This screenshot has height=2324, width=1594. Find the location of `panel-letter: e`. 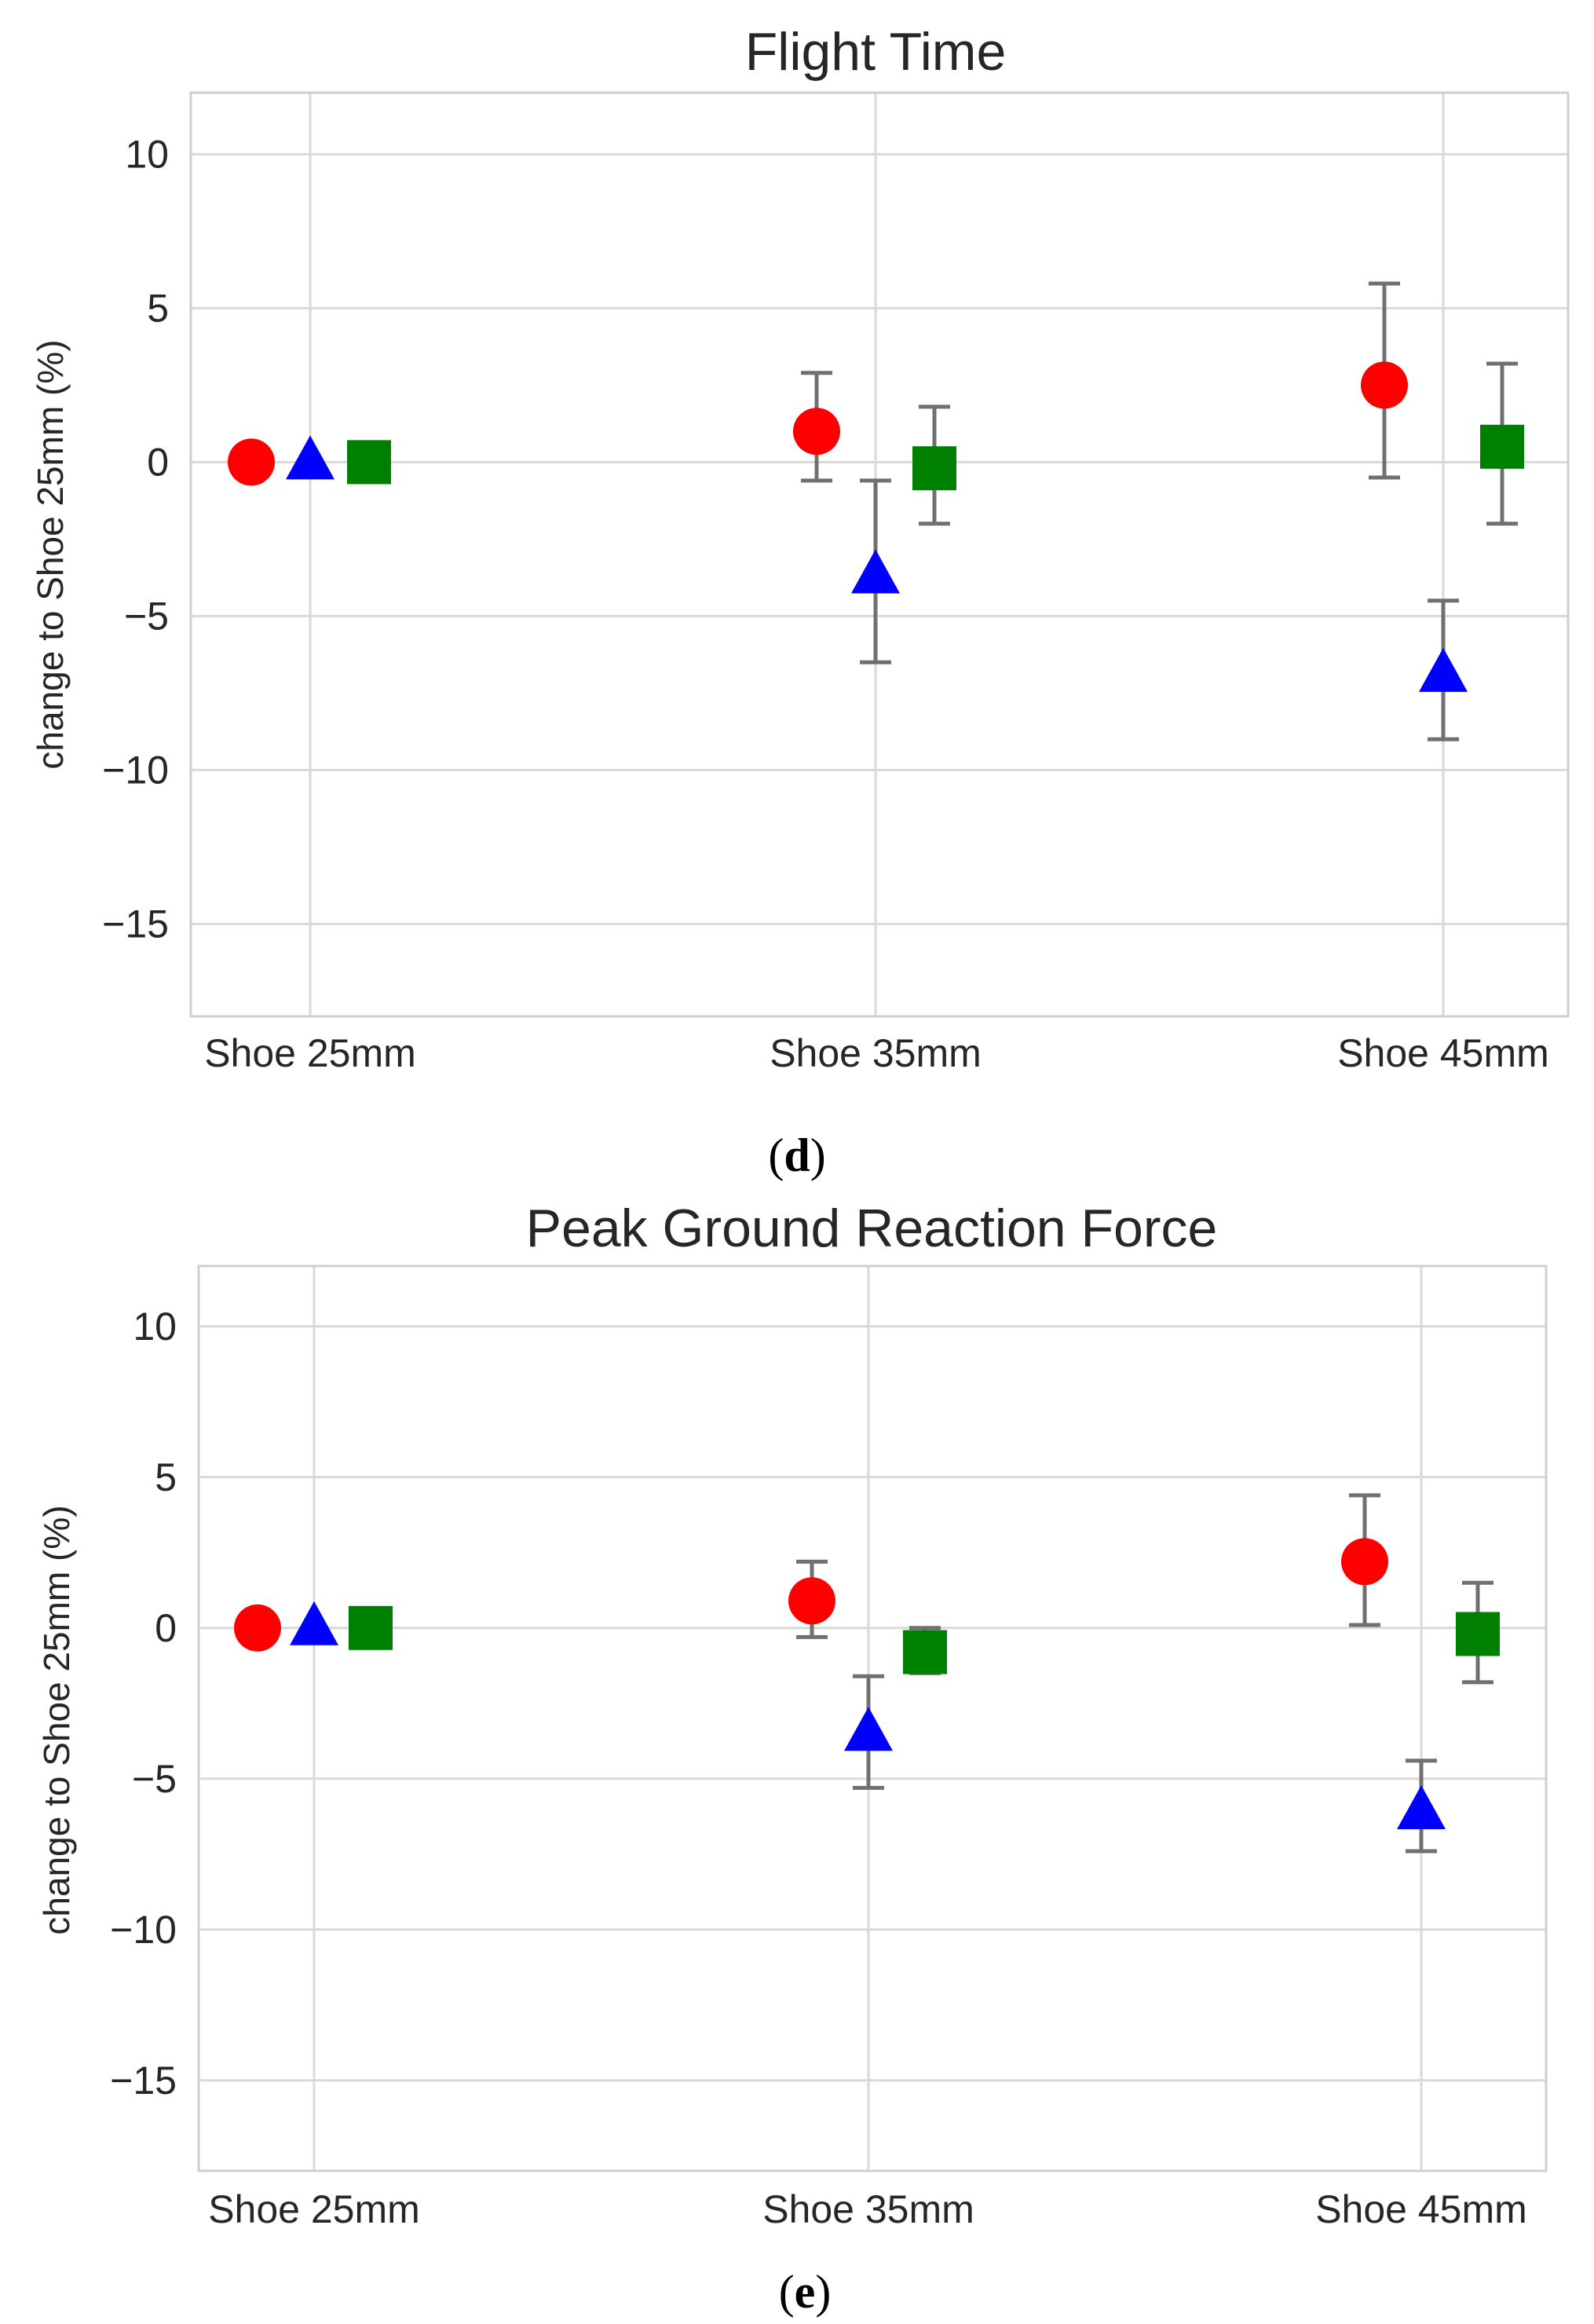

panel-letter: e is located at coordinates (806, 2292).